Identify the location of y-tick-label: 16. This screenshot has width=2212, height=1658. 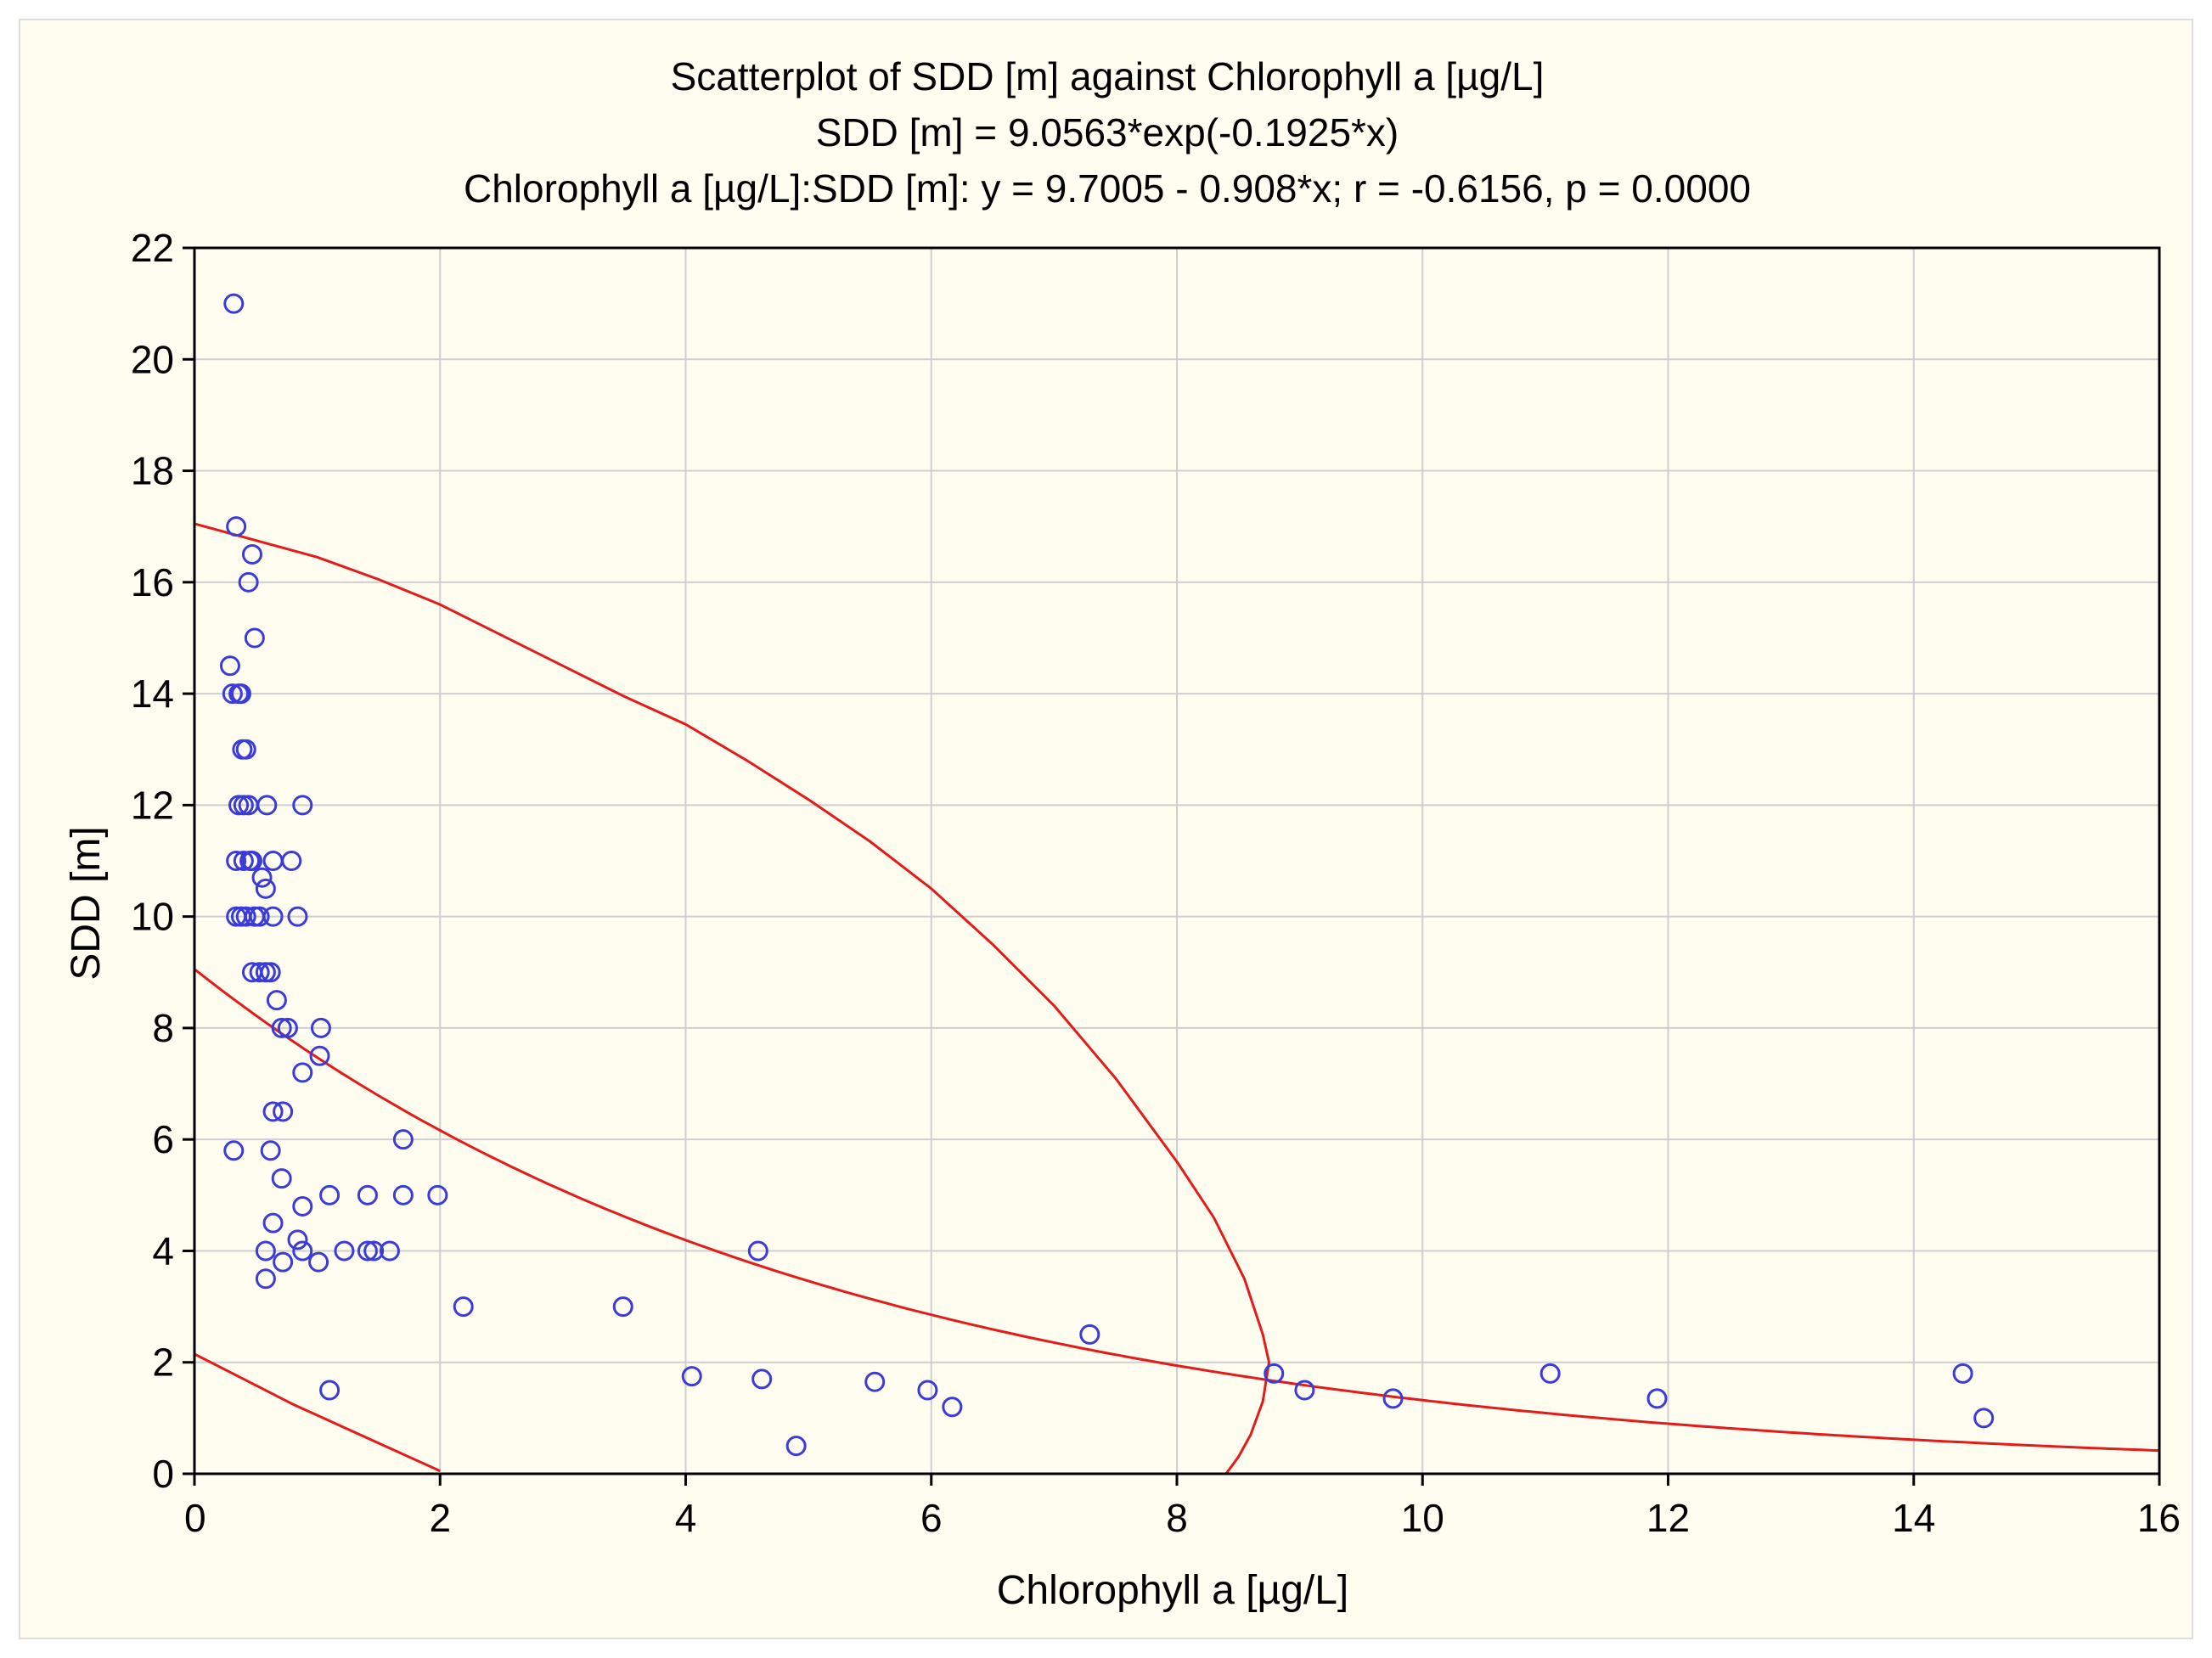
(152, 582).